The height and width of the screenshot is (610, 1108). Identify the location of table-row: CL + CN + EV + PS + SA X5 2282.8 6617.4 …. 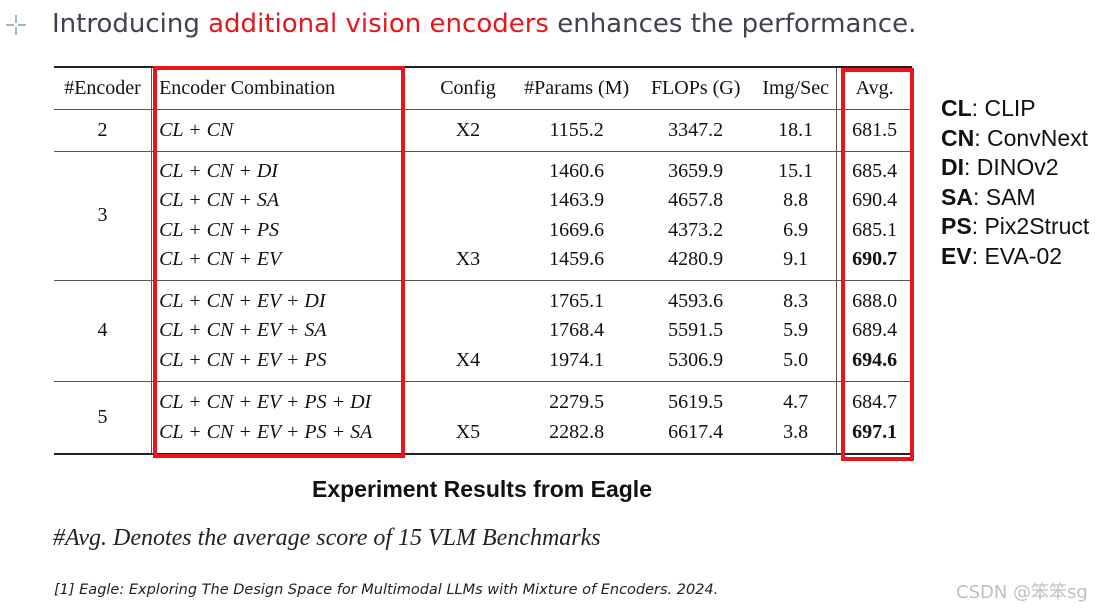
(483, 435).